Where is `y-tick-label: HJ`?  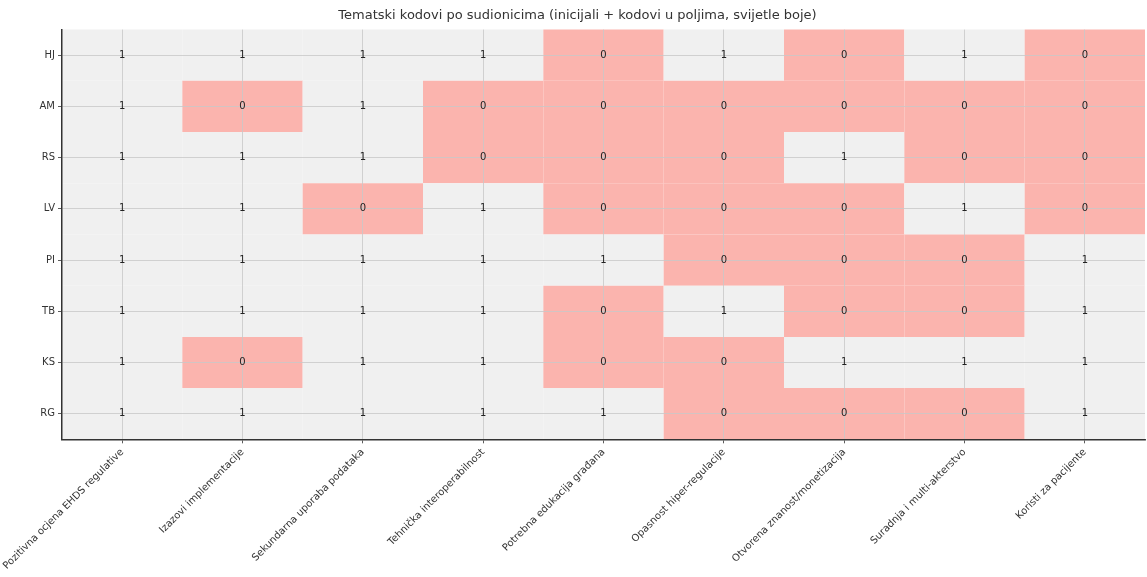 y-tick-label: HJ is located at coordinates (49, 54).